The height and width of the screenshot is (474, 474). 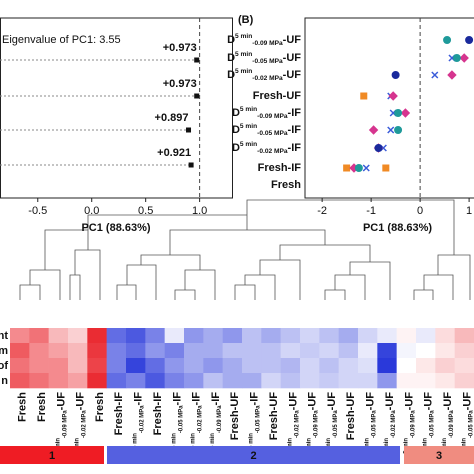 I want to click on label: D5 min-0.02 MPa-UF, so click(x=264, y=75).